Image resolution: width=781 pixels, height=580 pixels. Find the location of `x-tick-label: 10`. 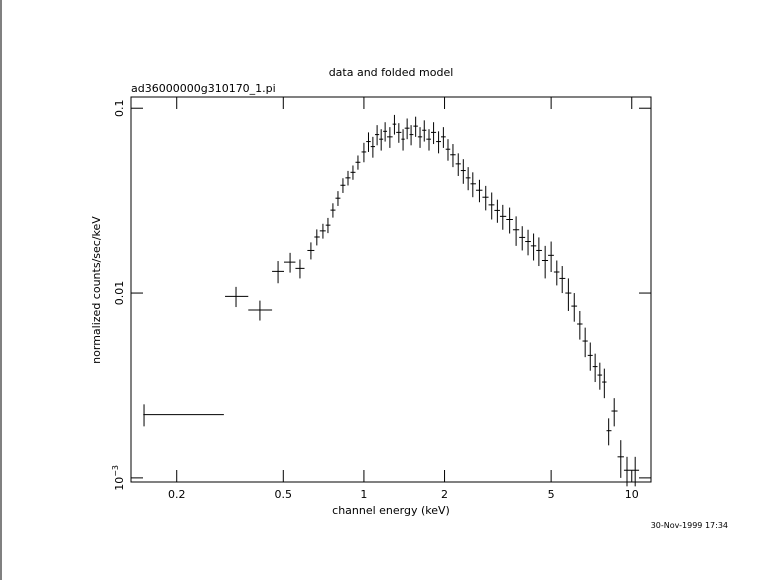

x-tick-label: 10 is located at coordinates (632, 494).